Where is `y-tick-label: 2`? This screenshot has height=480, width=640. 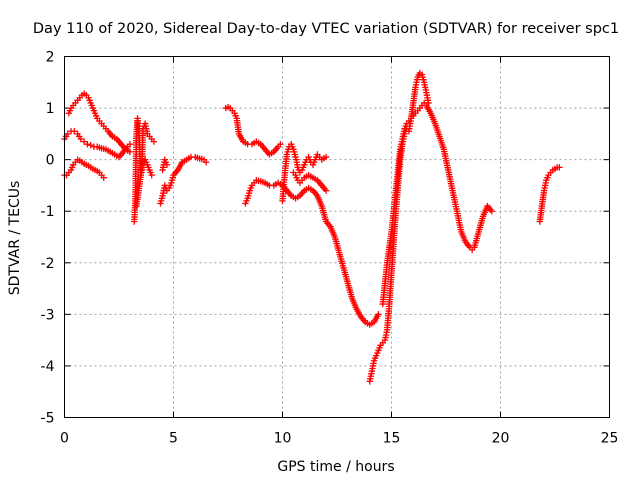
y-tick-label: 2 is located at coordinates (50, 58).